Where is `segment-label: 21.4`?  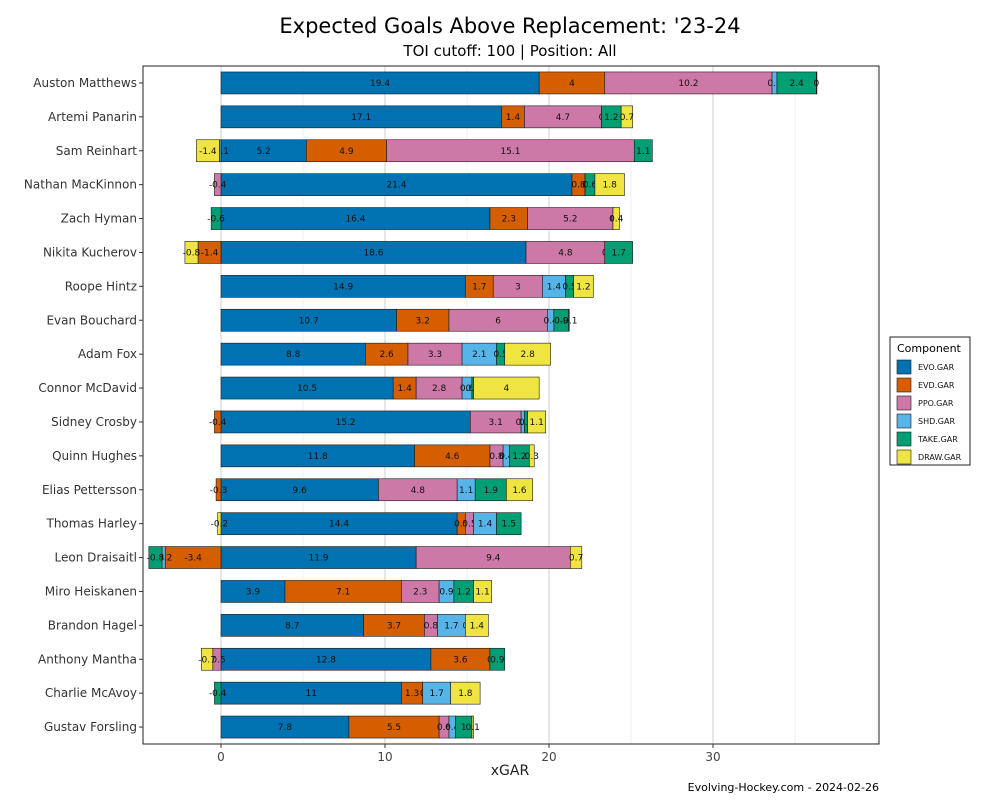
segment-label: 21.4 is located at coordinates (396, 186).